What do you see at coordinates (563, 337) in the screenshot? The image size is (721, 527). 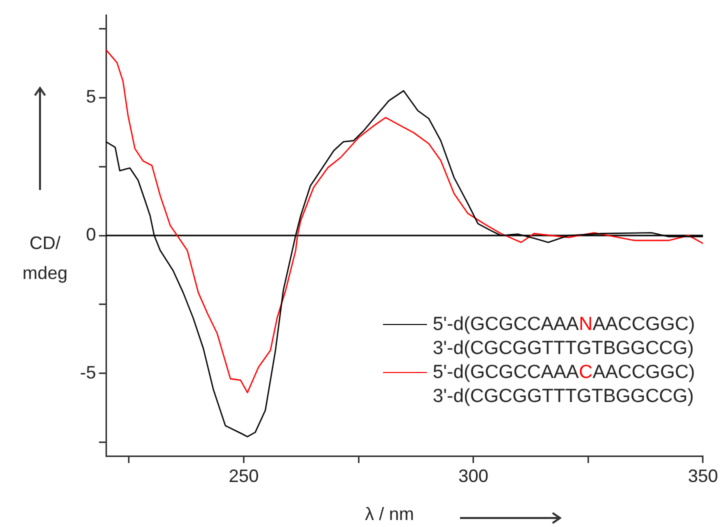 I see `legend-label: 5'-d(GCGCCAAANAACCGGC) 3'-d(CGCGGTTTGTBGGCCG)` at bounding box center [563, 337].